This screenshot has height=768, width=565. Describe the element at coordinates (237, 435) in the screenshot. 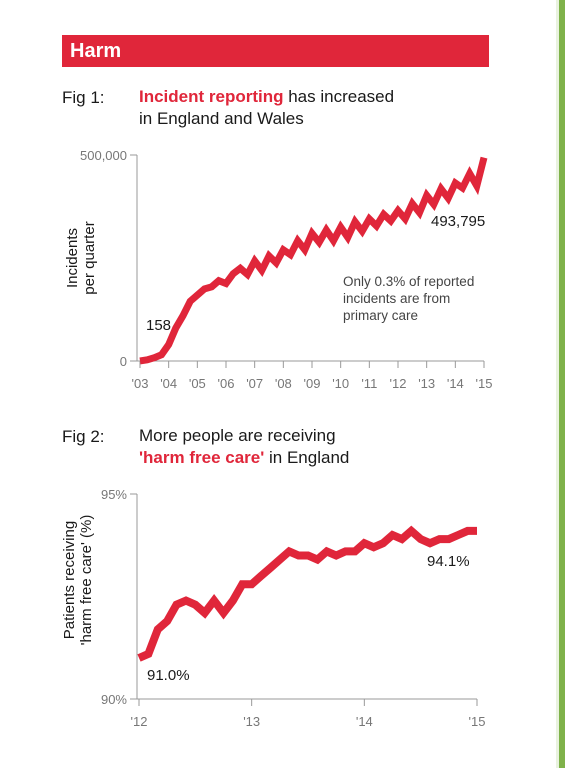

I see `fig2-title-line1: More people are receiving` at that location.